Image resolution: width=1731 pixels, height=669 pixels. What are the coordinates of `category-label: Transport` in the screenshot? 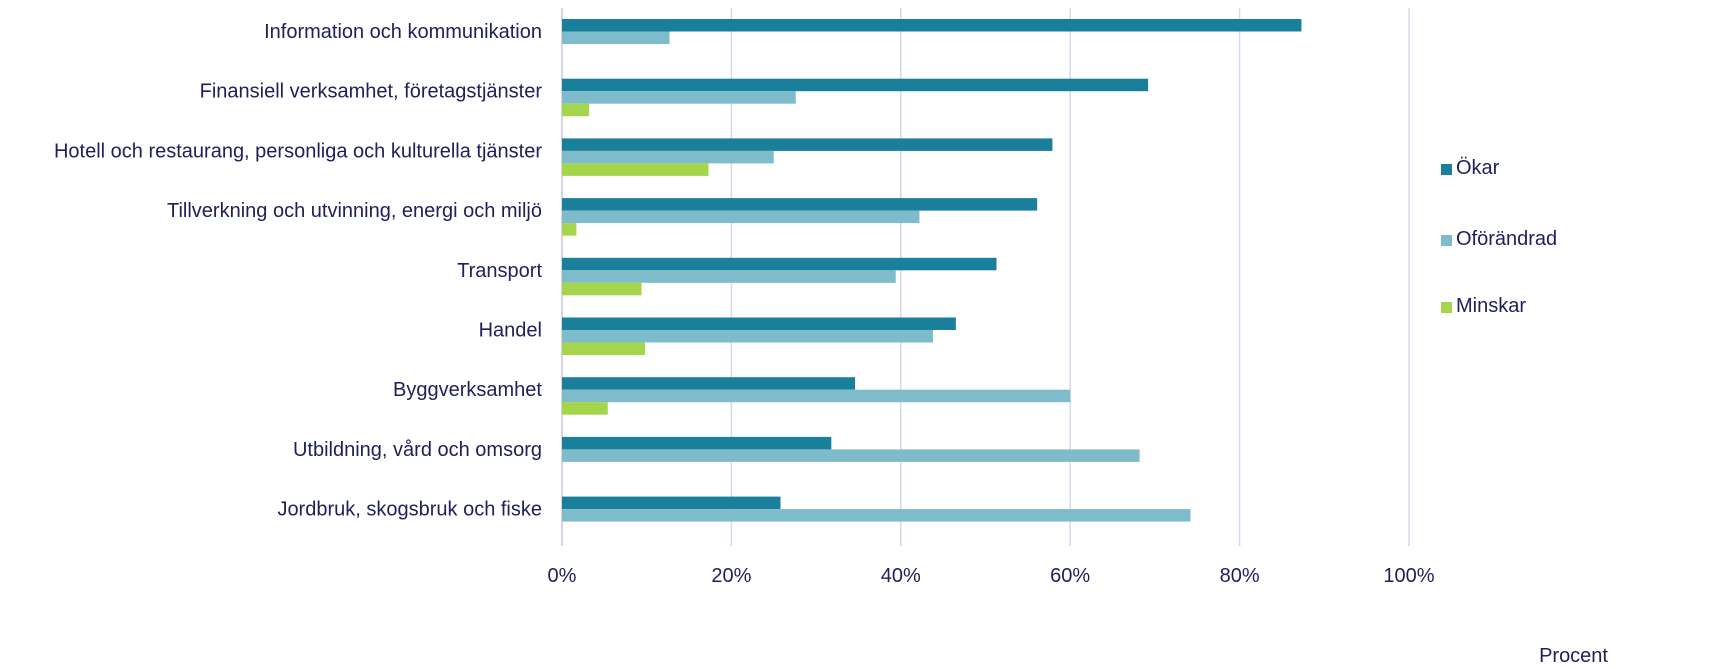 It's located at (499, 271).